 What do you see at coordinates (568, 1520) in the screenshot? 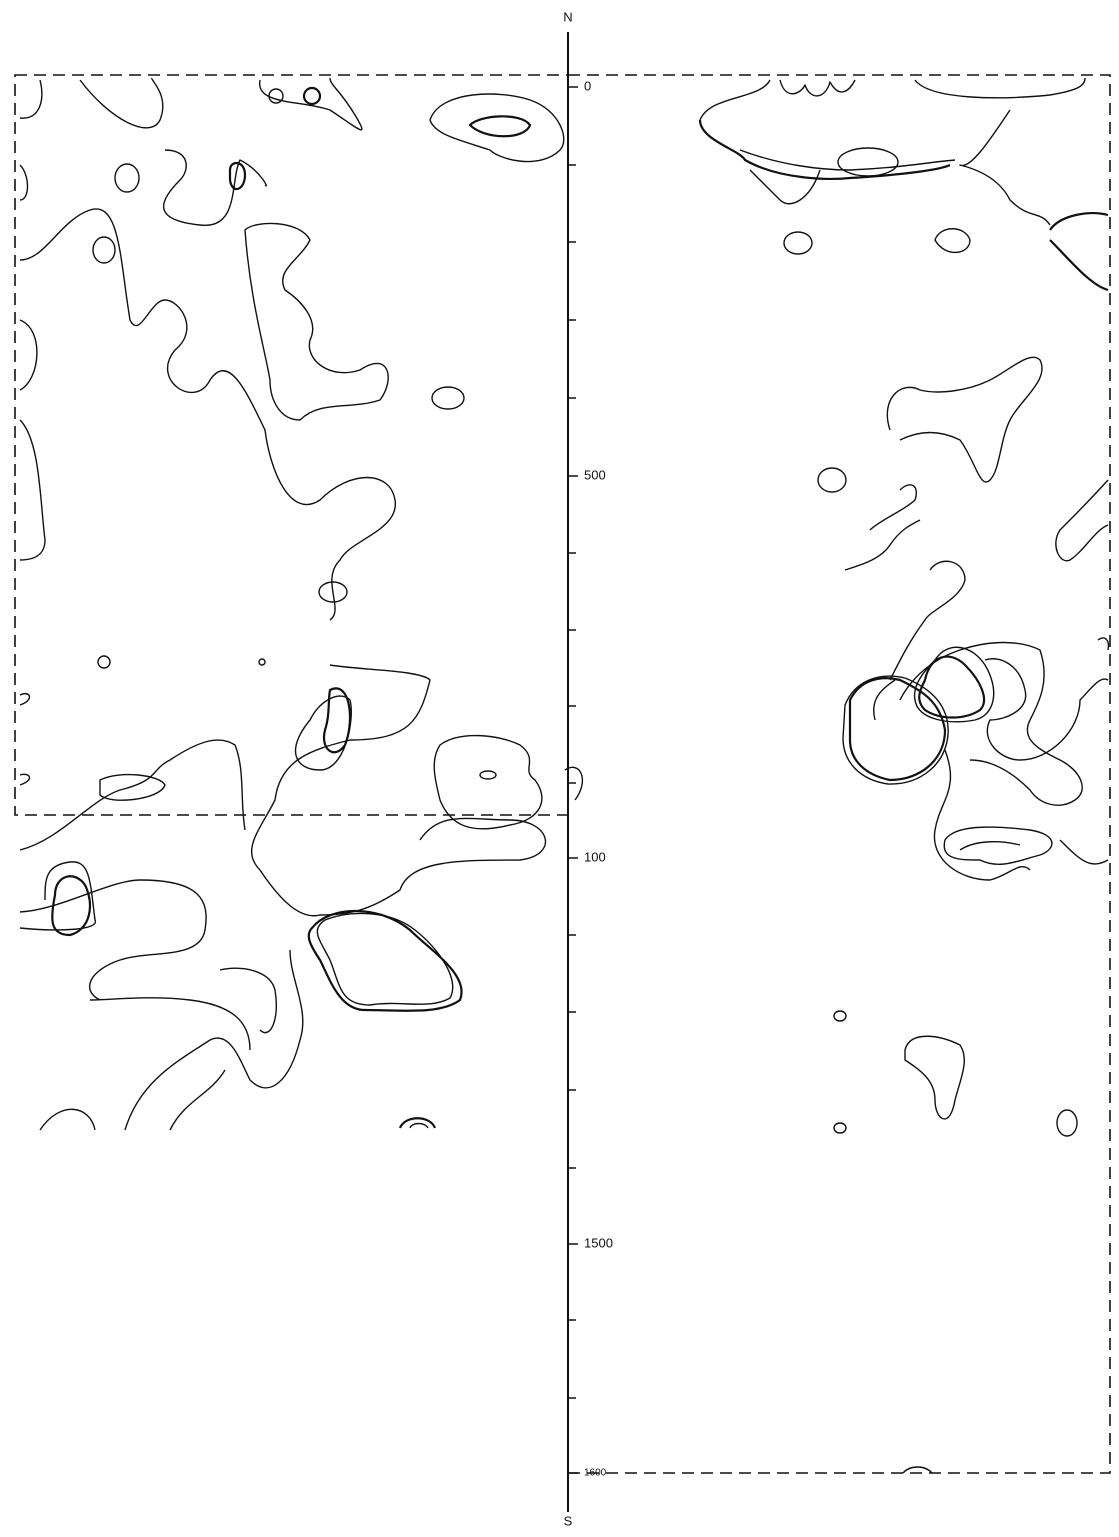
I see `south-label: S` at bounding box center [568, 1520].